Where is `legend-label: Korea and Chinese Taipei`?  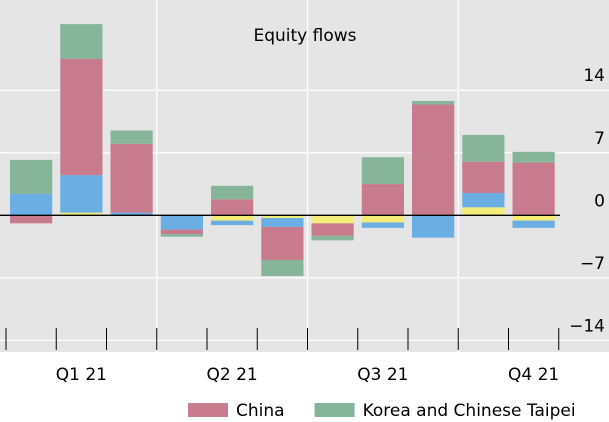
legend-label: Korea and Chinese Taipei is located at coordinates (469, 411).